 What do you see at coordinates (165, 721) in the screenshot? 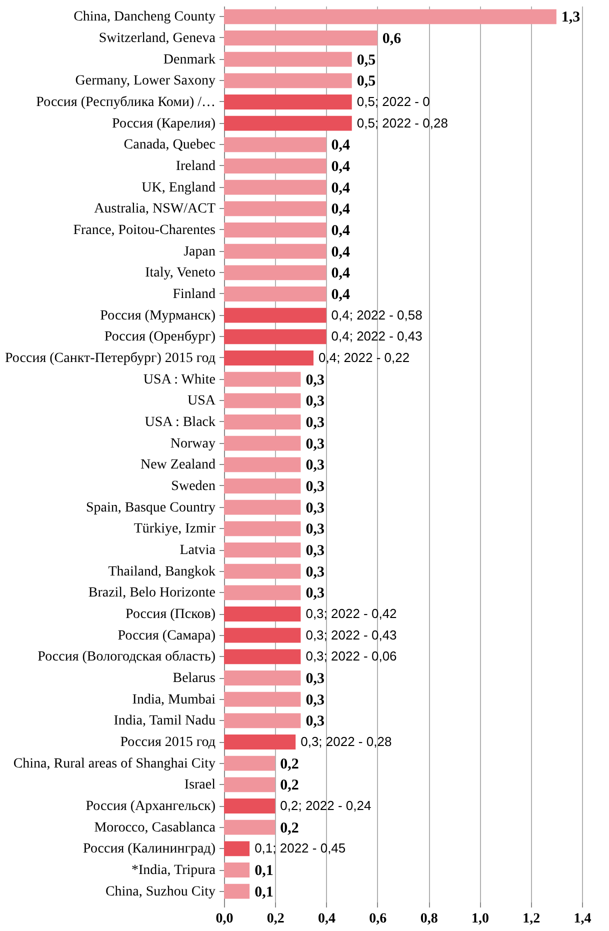
I see `y-tick-label: India, Tamil Nadu` at bounding box center [165, 721].